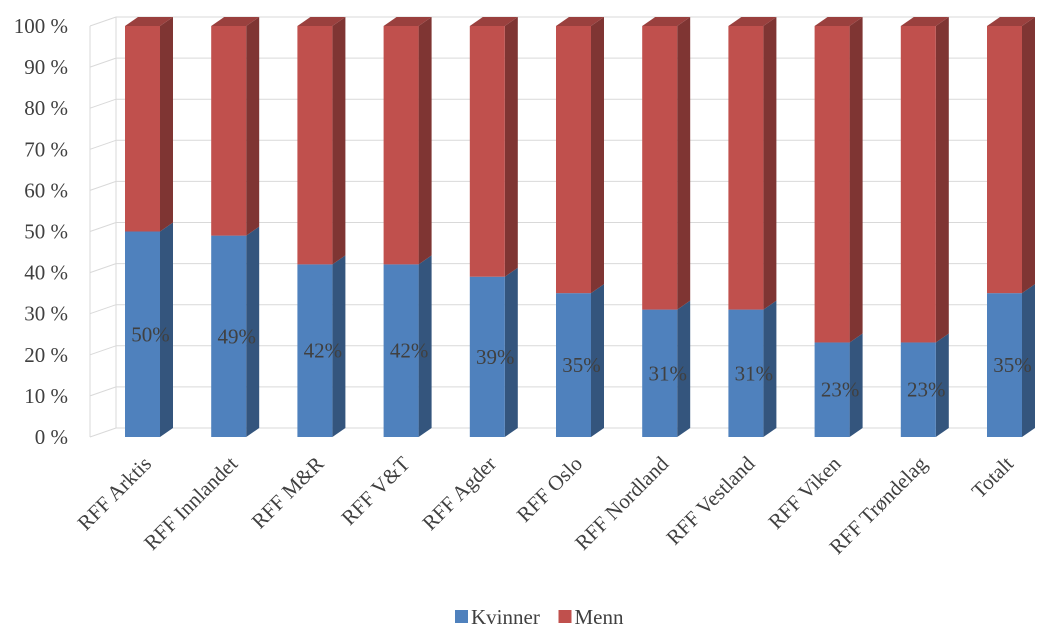 This screenshot has width=1056, height=639. I want to click on bar-kvinner-rff-agder, so click(487, 356).